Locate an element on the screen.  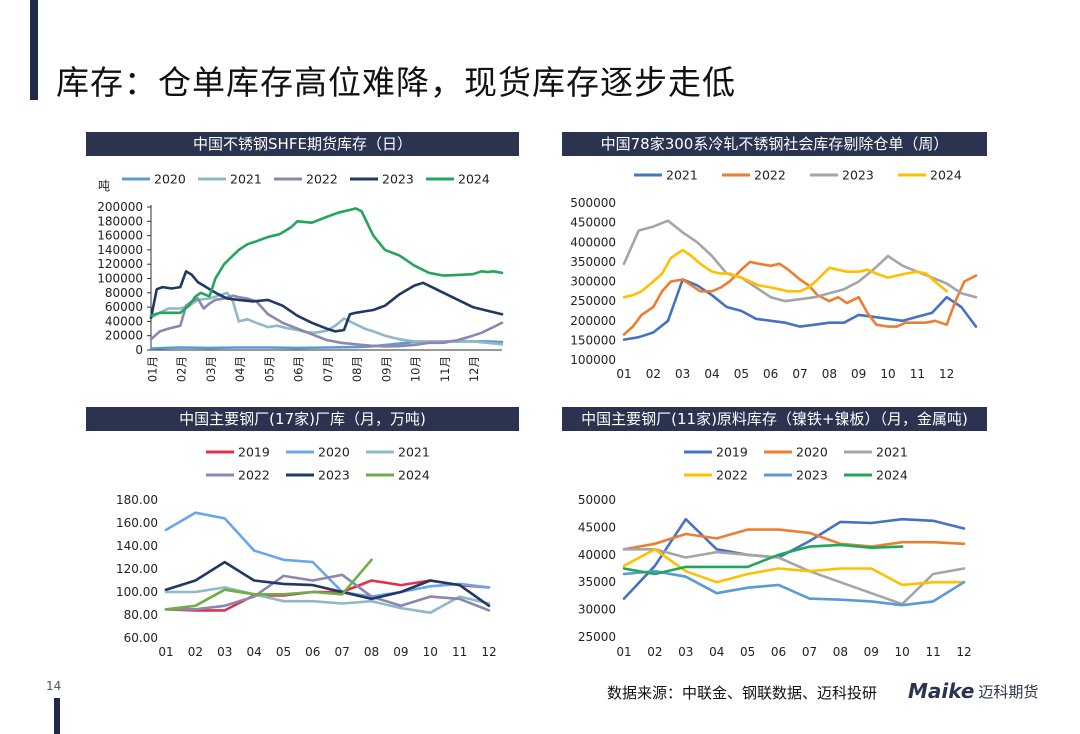
y-tick-label: 20000 is located at coordinates (124, 336).